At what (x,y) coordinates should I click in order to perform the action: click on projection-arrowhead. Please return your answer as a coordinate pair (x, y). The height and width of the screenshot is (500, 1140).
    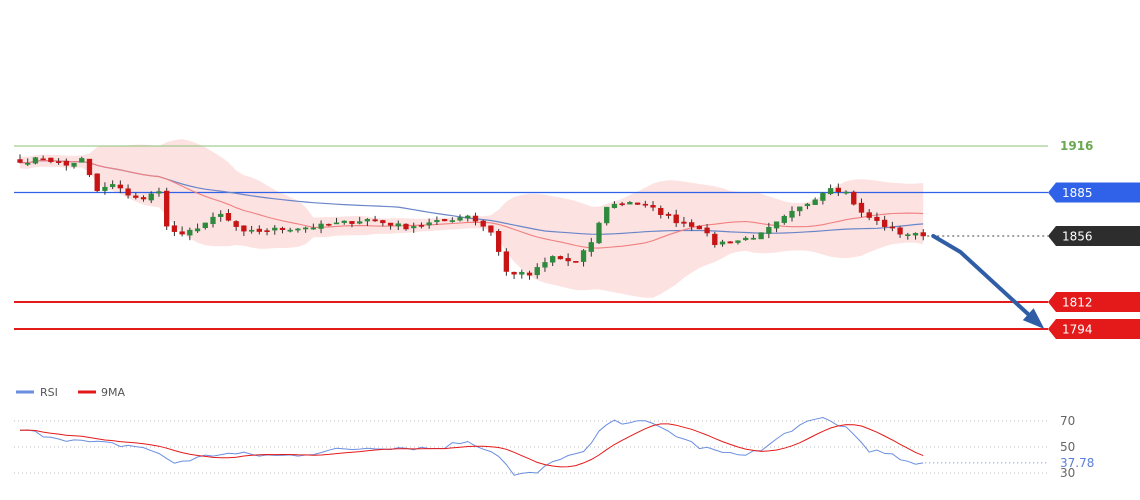
    Looking at the image, I should click on (1033, 319).